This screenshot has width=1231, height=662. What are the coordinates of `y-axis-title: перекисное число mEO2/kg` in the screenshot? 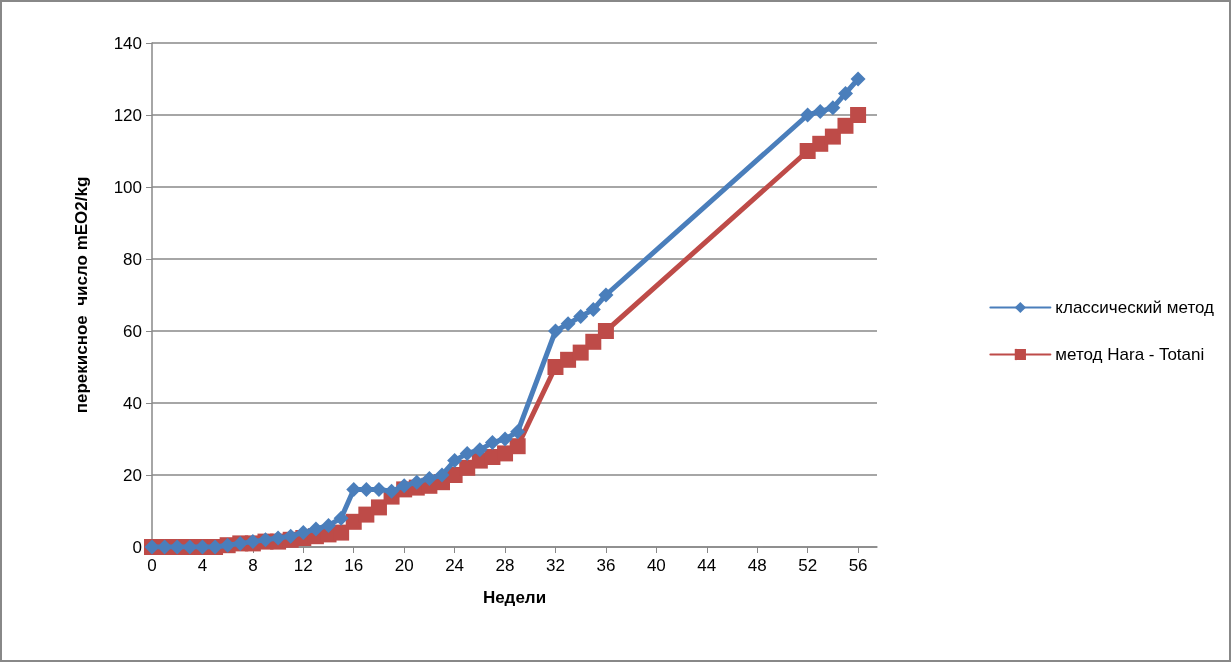 It's located at (81, 295).